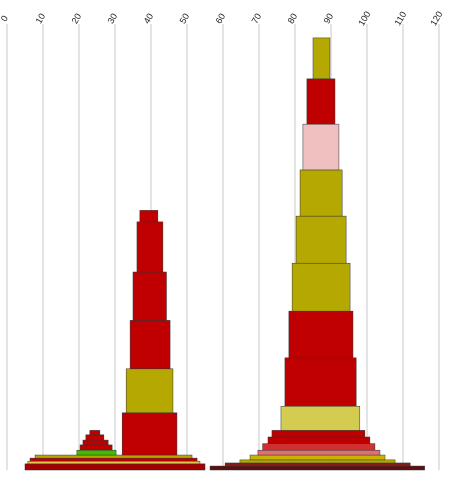  I want to click on x-tick-label: 20, so click(77, 19).